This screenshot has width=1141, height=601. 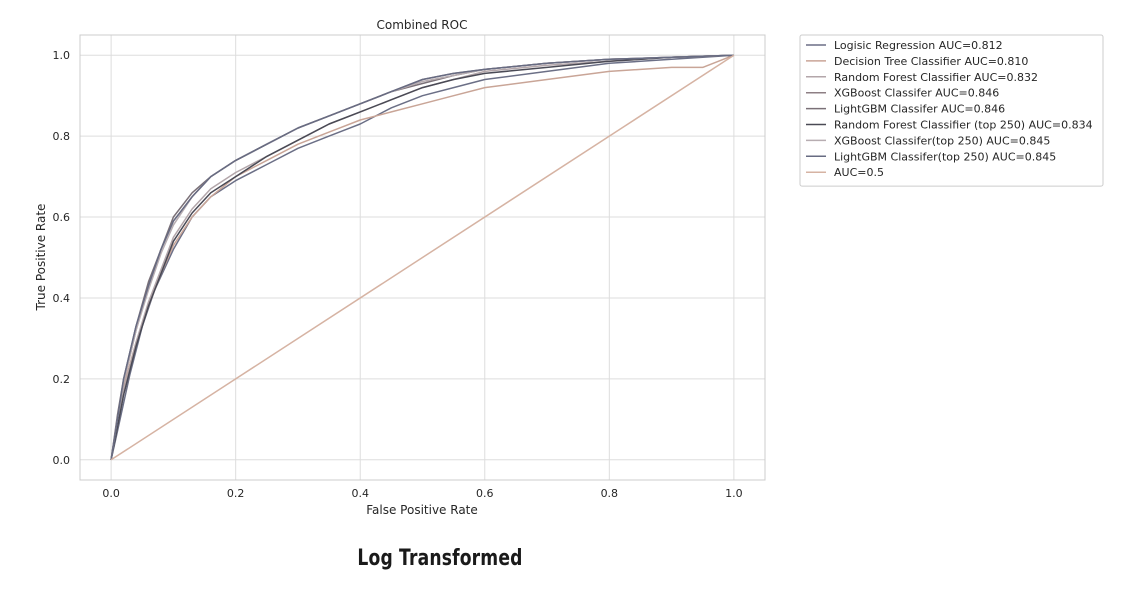 What do you see at coordinates (422, 510) in the screenshot?
I see `x-axis-label: False Positive Rate` at bounding box center [422, 510].